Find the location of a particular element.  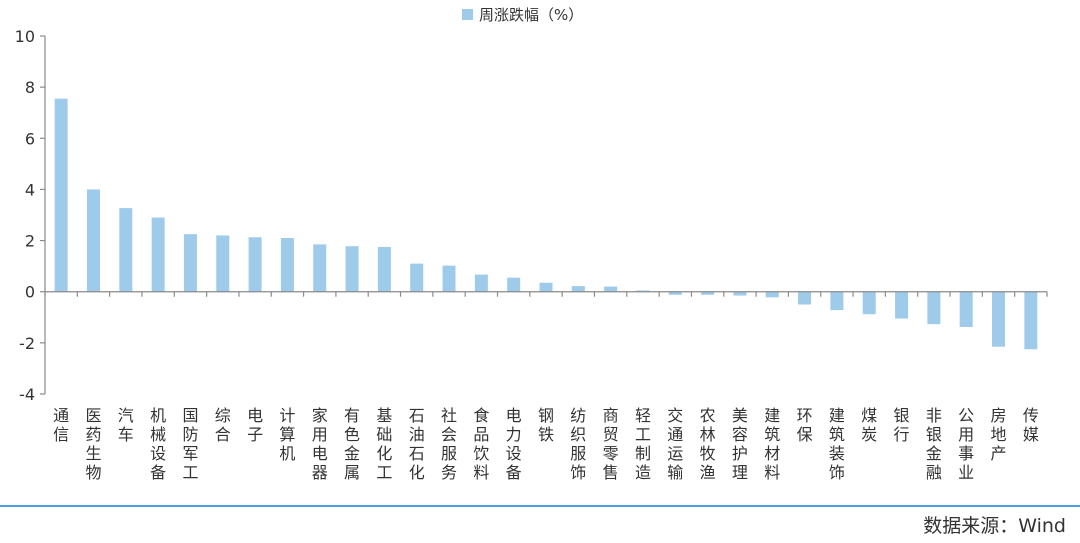

x-tick-label: 建筑材料 is located at coordinates (772, 444).